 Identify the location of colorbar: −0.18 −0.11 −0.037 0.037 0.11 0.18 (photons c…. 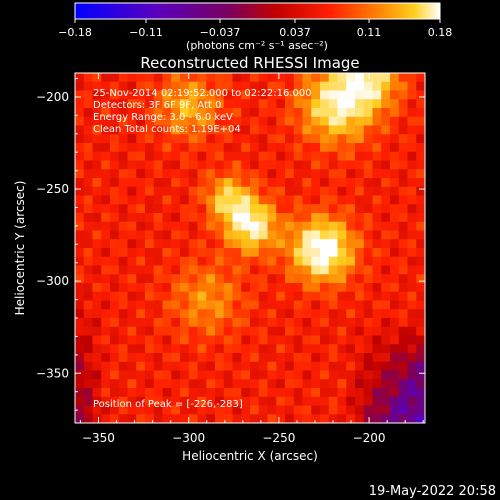
(255, 27).